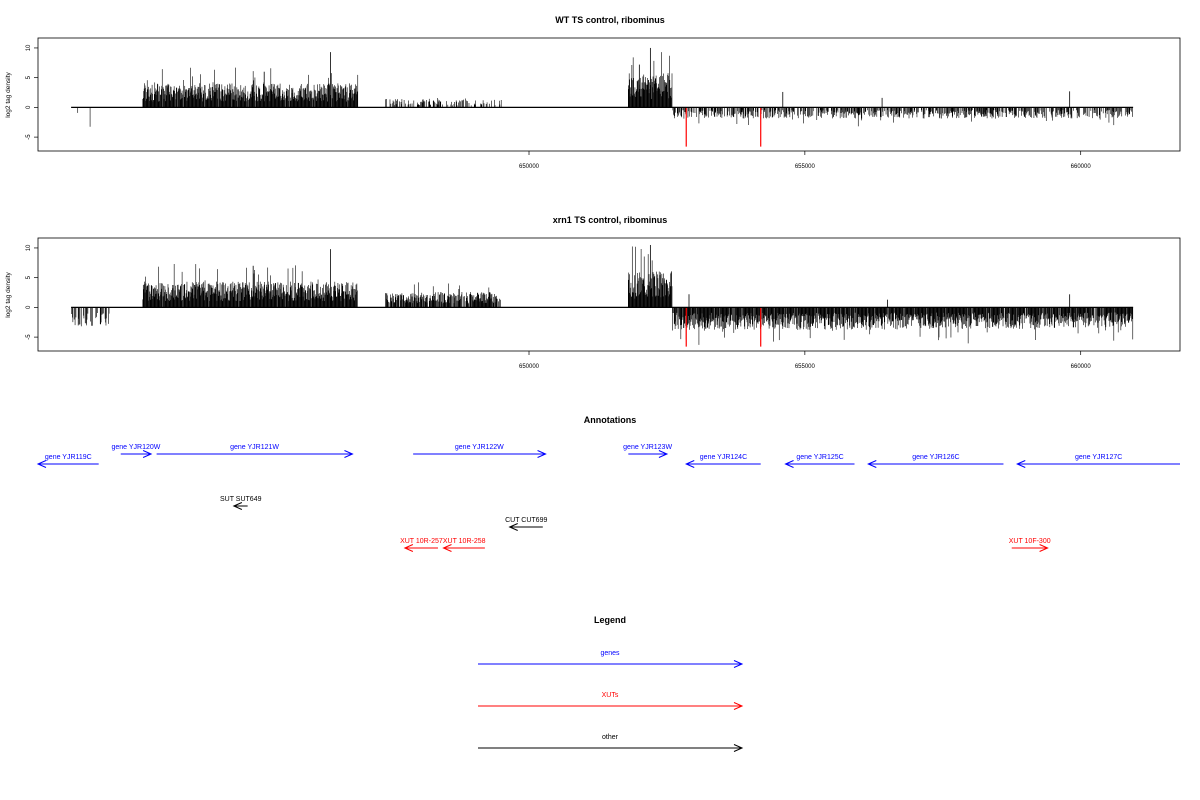 This screenshot has height=800, width=1200. Describe the element at coordinates (610, 653) in the screenshot. I see `legend-label: genes` at that location.